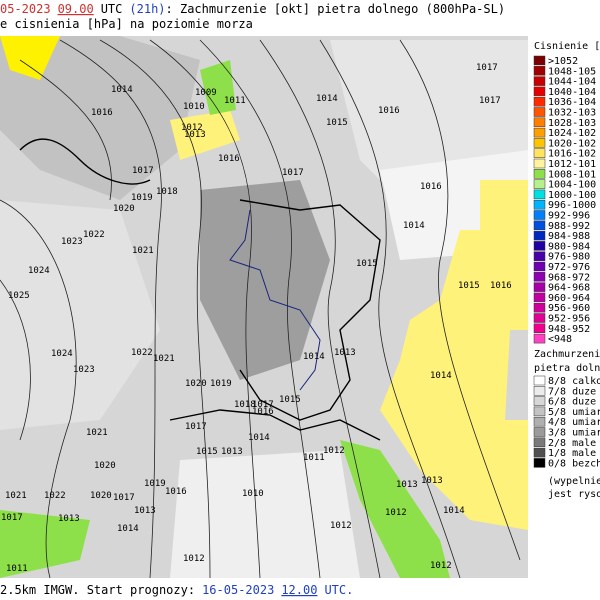 This screenshot has width=600, height=600. What do you see at coordinates (567, 46) in the screenshot?
I see `legend-title: Cisnienie [hP` at bounding box center [567, 46].